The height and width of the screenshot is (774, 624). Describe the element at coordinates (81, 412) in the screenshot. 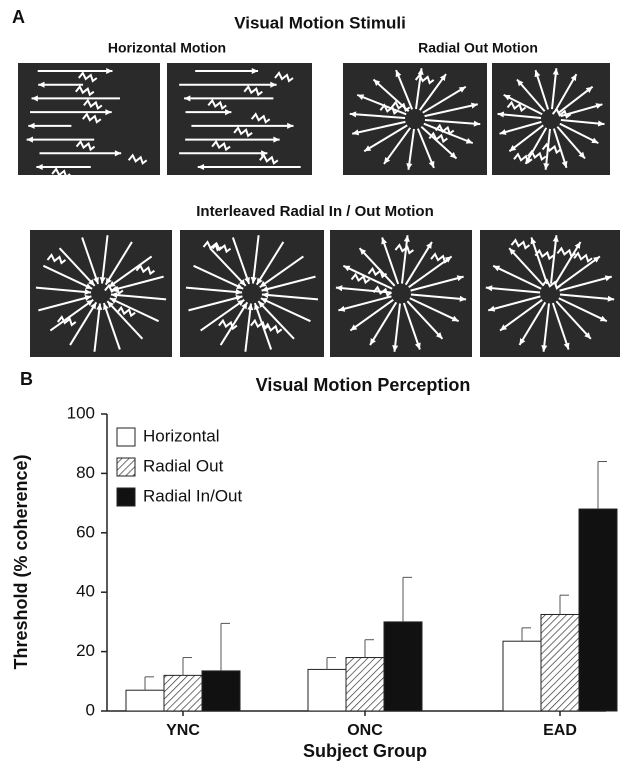

I see `y-tick-label: 100` at that location.